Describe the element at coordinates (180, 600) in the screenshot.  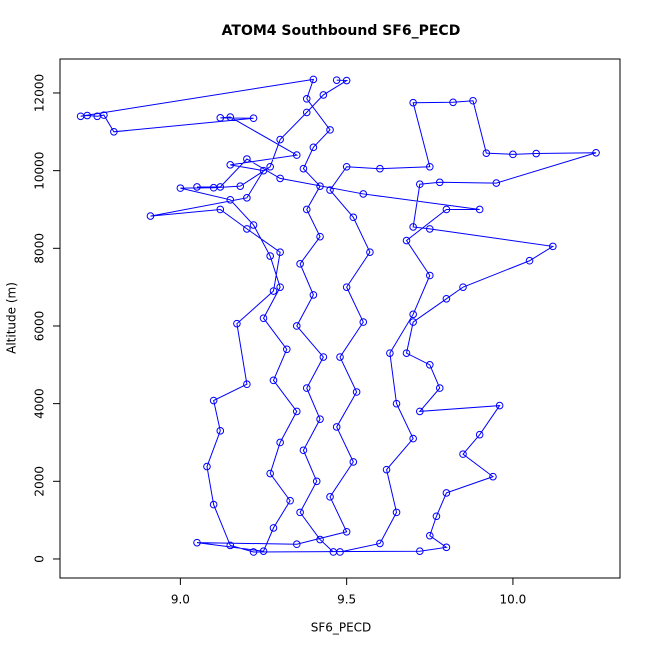
I see `x-tick-label: 9.0` at that location.